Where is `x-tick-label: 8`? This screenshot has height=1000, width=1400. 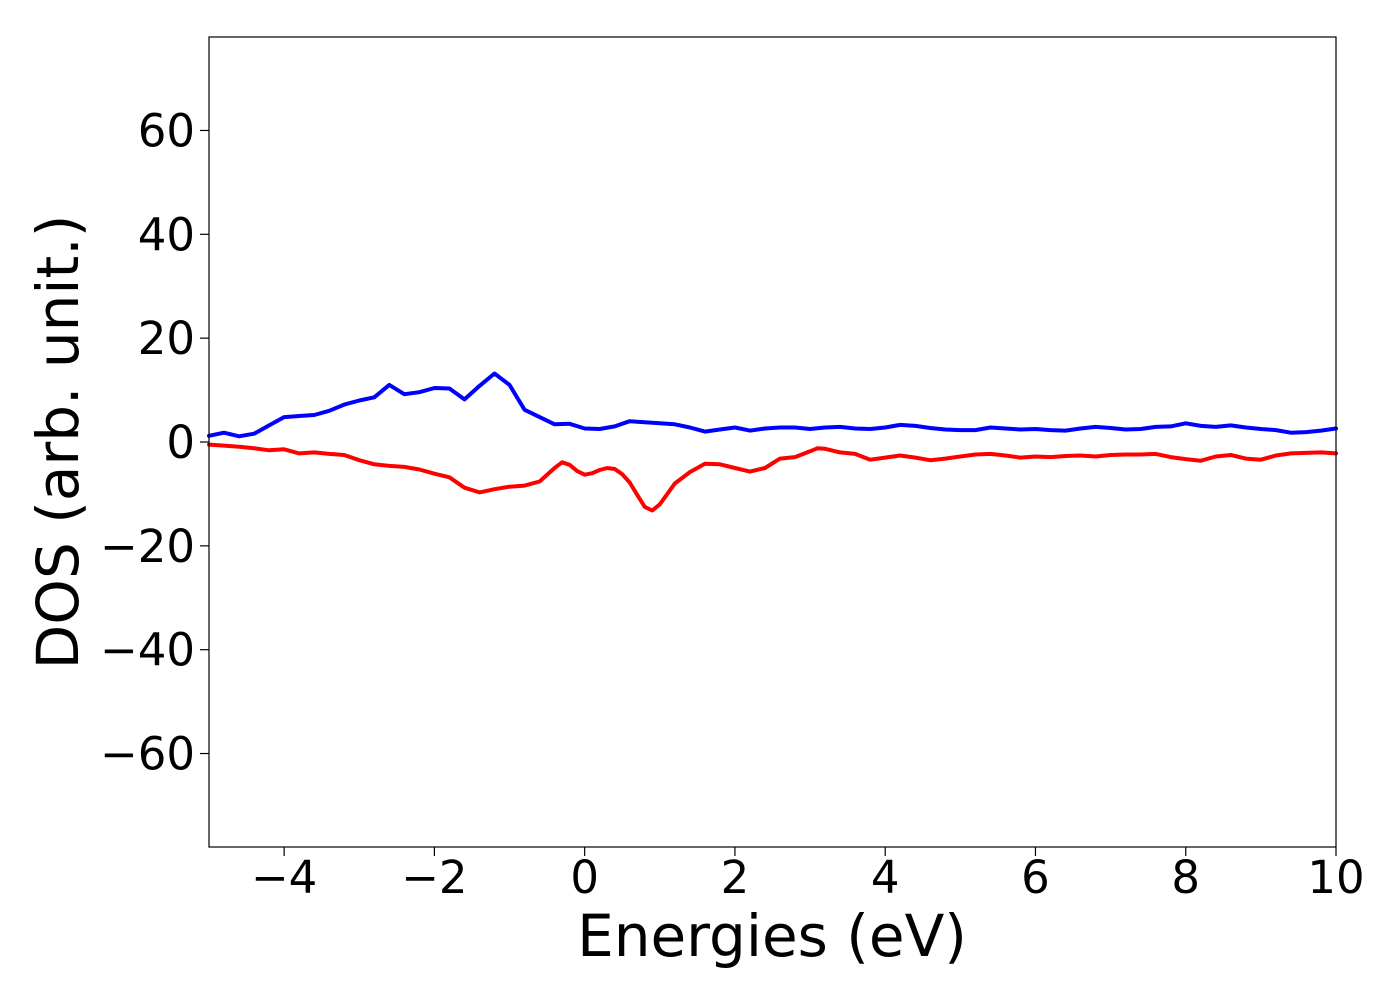 x-tick-label: 8 is located at coordinates (1185, 877).